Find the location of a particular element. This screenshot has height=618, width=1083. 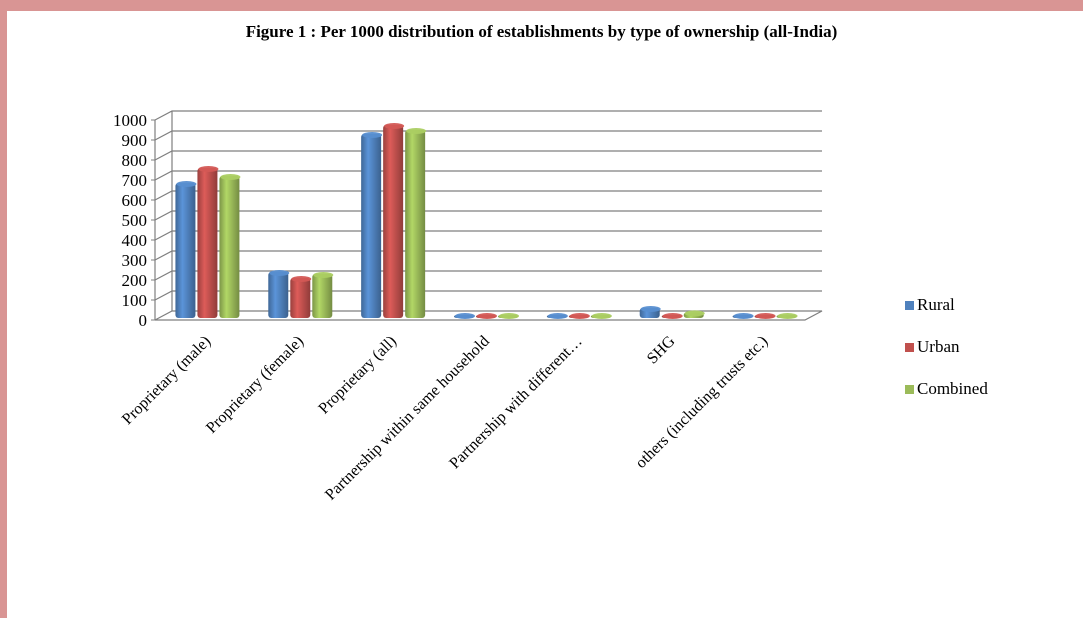

legend-item-combined: Combined is located at coordinates (946, 389).